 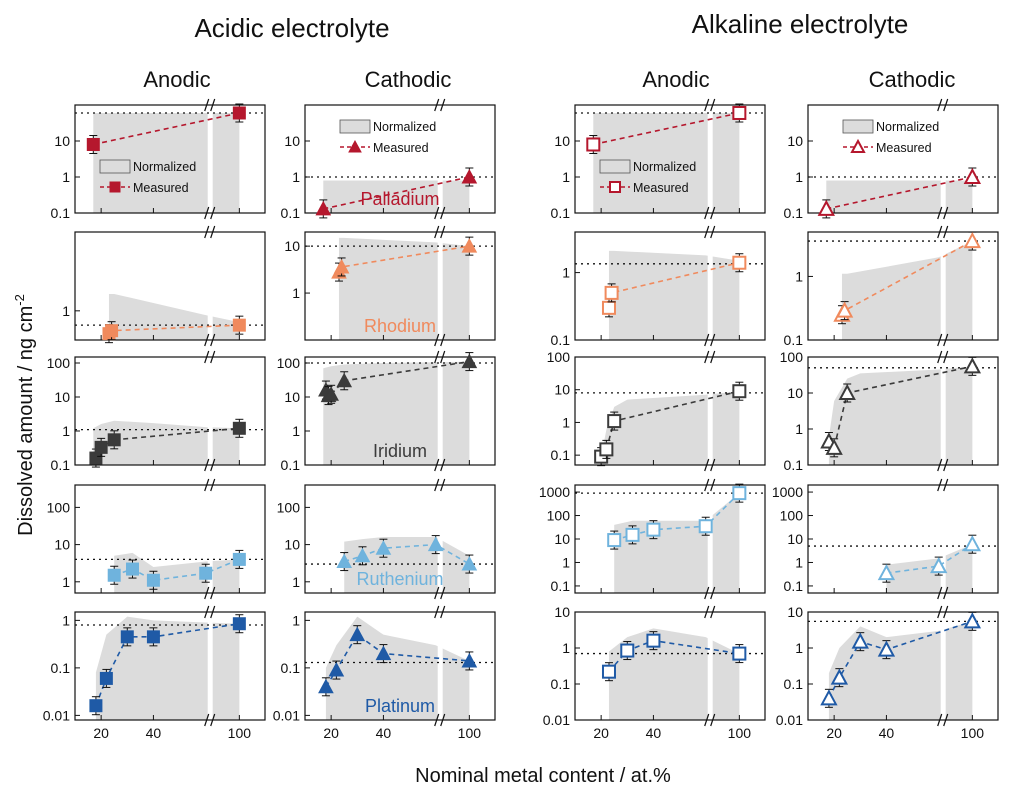 What do you see at coordinates (386, 411) in the screenshot?
I see `panel-iridium-acidic-cathodic: 0.1 1 10 100 Iridium` at bounding box center [386, 411].